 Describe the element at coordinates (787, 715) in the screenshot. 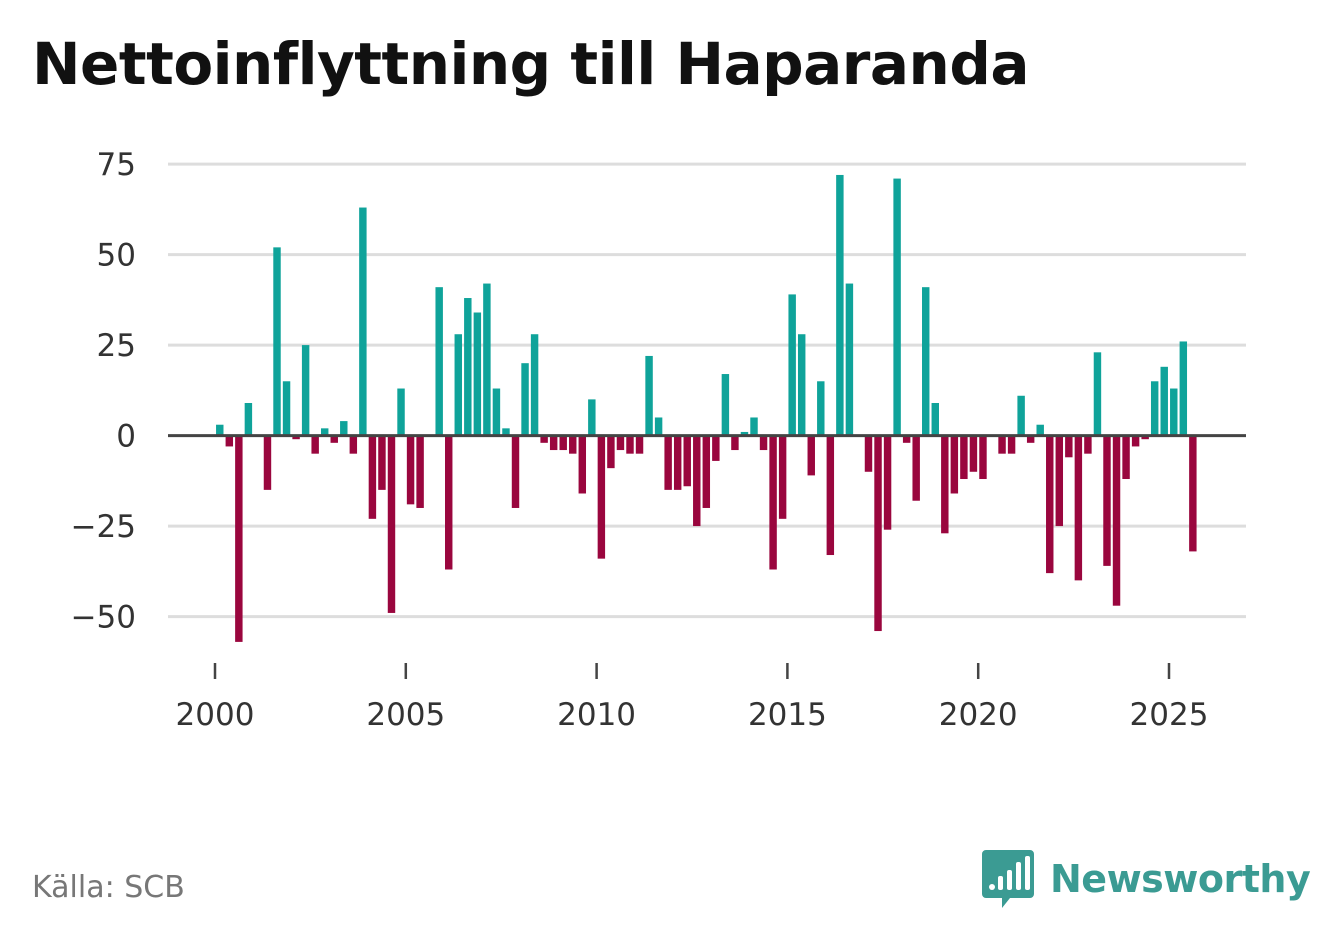

I see `x-tick-label: 2015` at that location.